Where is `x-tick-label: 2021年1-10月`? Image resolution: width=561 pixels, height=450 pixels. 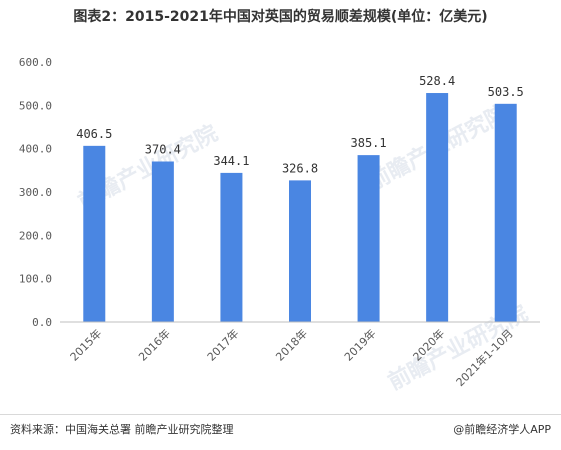
x-tick-label: 2021年1-10月 is located at coordinates (484, 357).